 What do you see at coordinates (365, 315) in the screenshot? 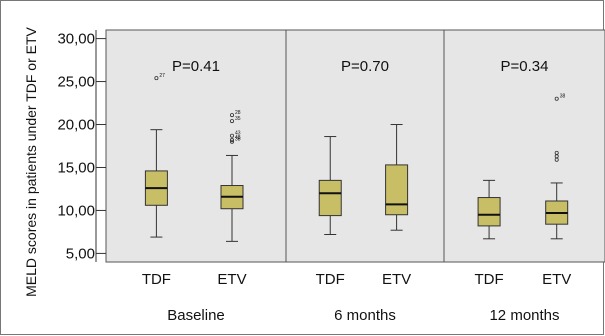
I see `panel-label: 6 months` at bounding box center [365, 315].